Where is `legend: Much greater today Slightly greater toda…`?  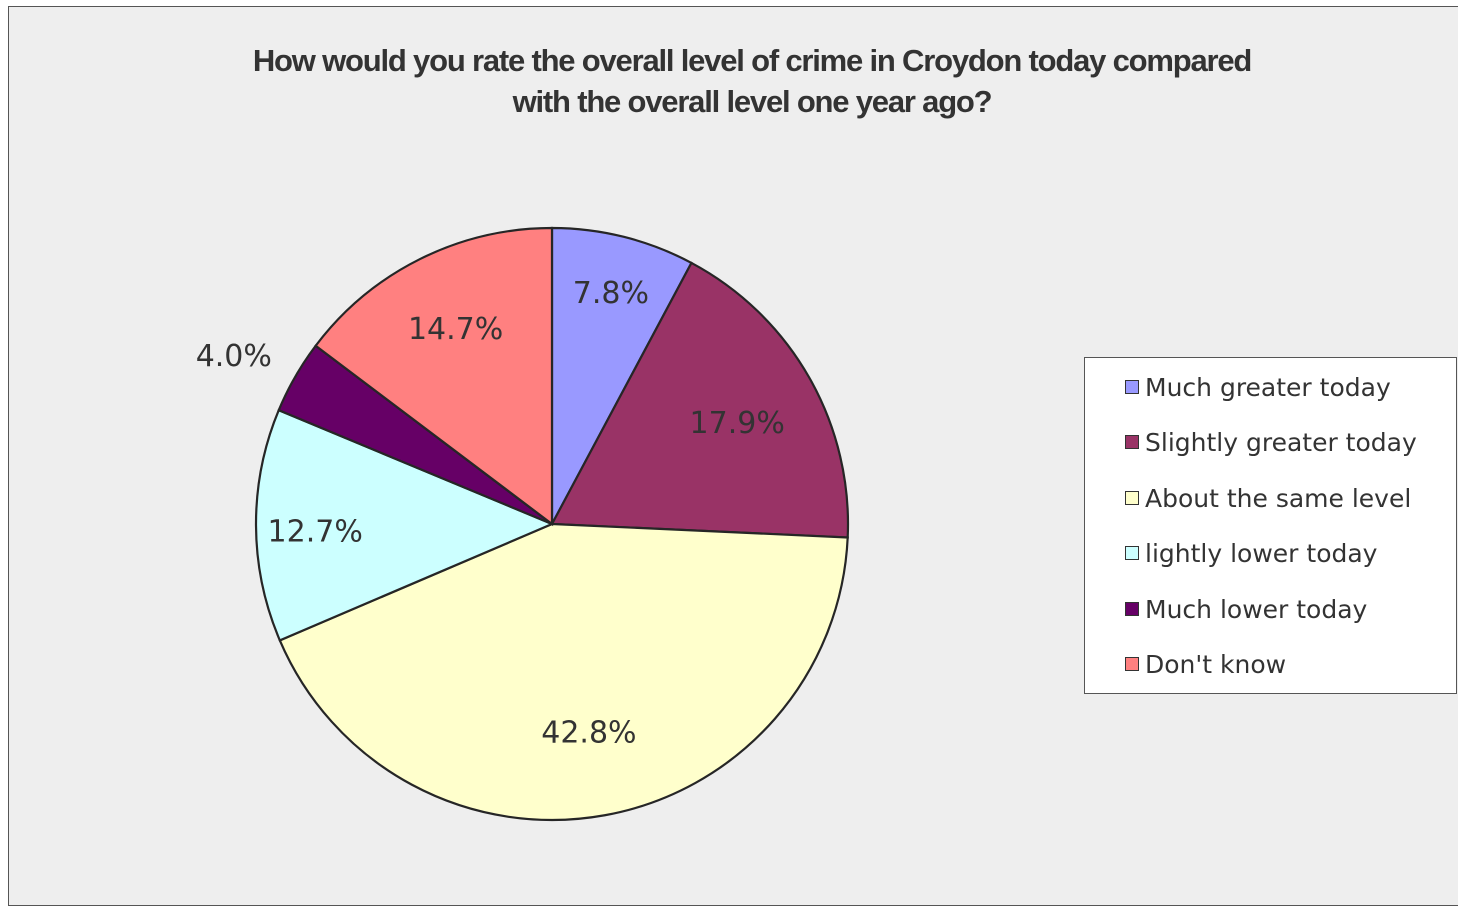 legend: Much greater today Slightly greater toda… is located at coordinates (1270, 525).